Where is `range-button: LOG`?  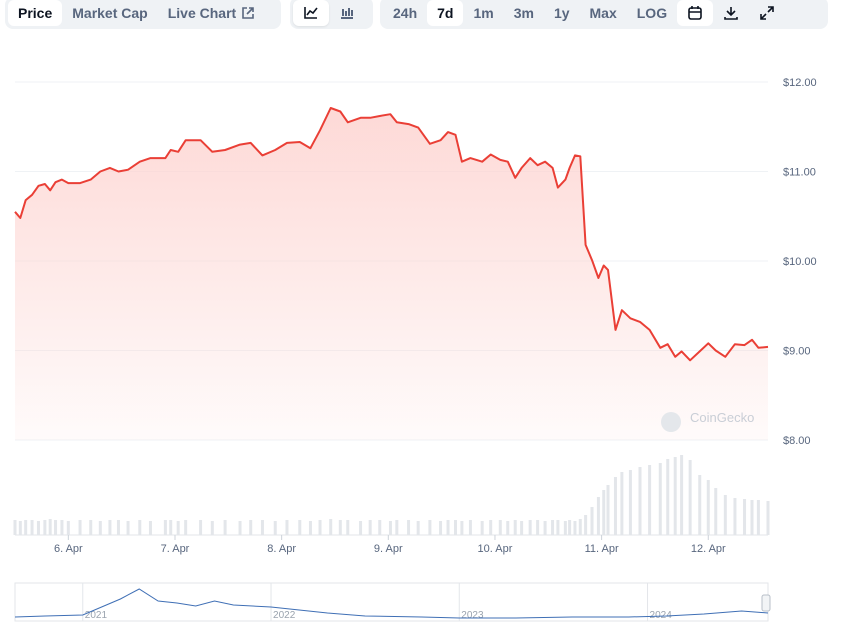
range-button: LOG is located at coordinates (652, 13).